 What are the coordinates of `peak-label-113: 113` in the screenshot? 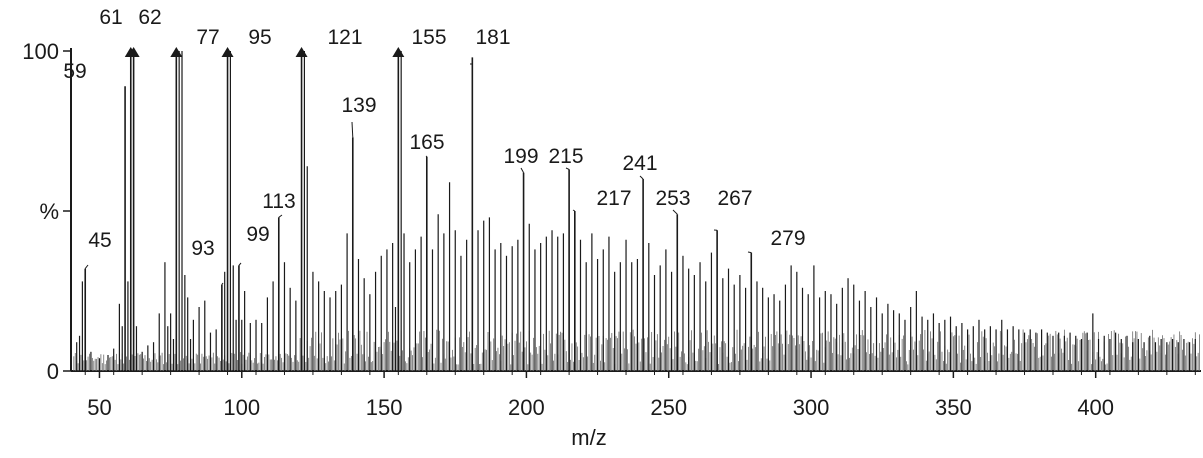 It's located at (278, 201).